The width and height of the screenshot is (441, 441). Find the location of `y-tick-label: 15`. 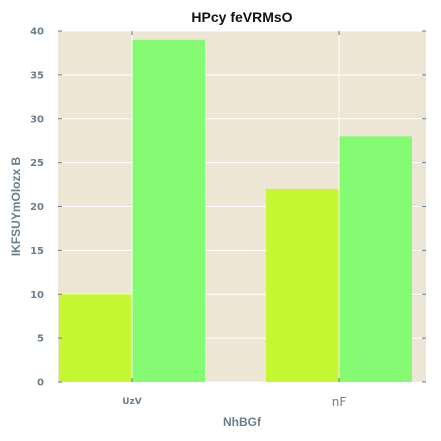

y-tick-label: 15 is located at coordinates (37, 251).